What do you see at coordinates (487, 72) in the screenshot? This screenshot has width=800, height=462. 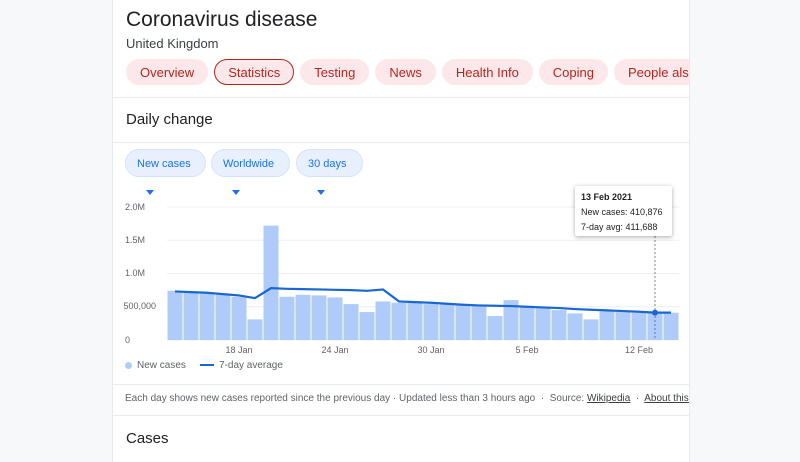 I see `tab-health-info: Health Info` at bounding box center [487, 72].